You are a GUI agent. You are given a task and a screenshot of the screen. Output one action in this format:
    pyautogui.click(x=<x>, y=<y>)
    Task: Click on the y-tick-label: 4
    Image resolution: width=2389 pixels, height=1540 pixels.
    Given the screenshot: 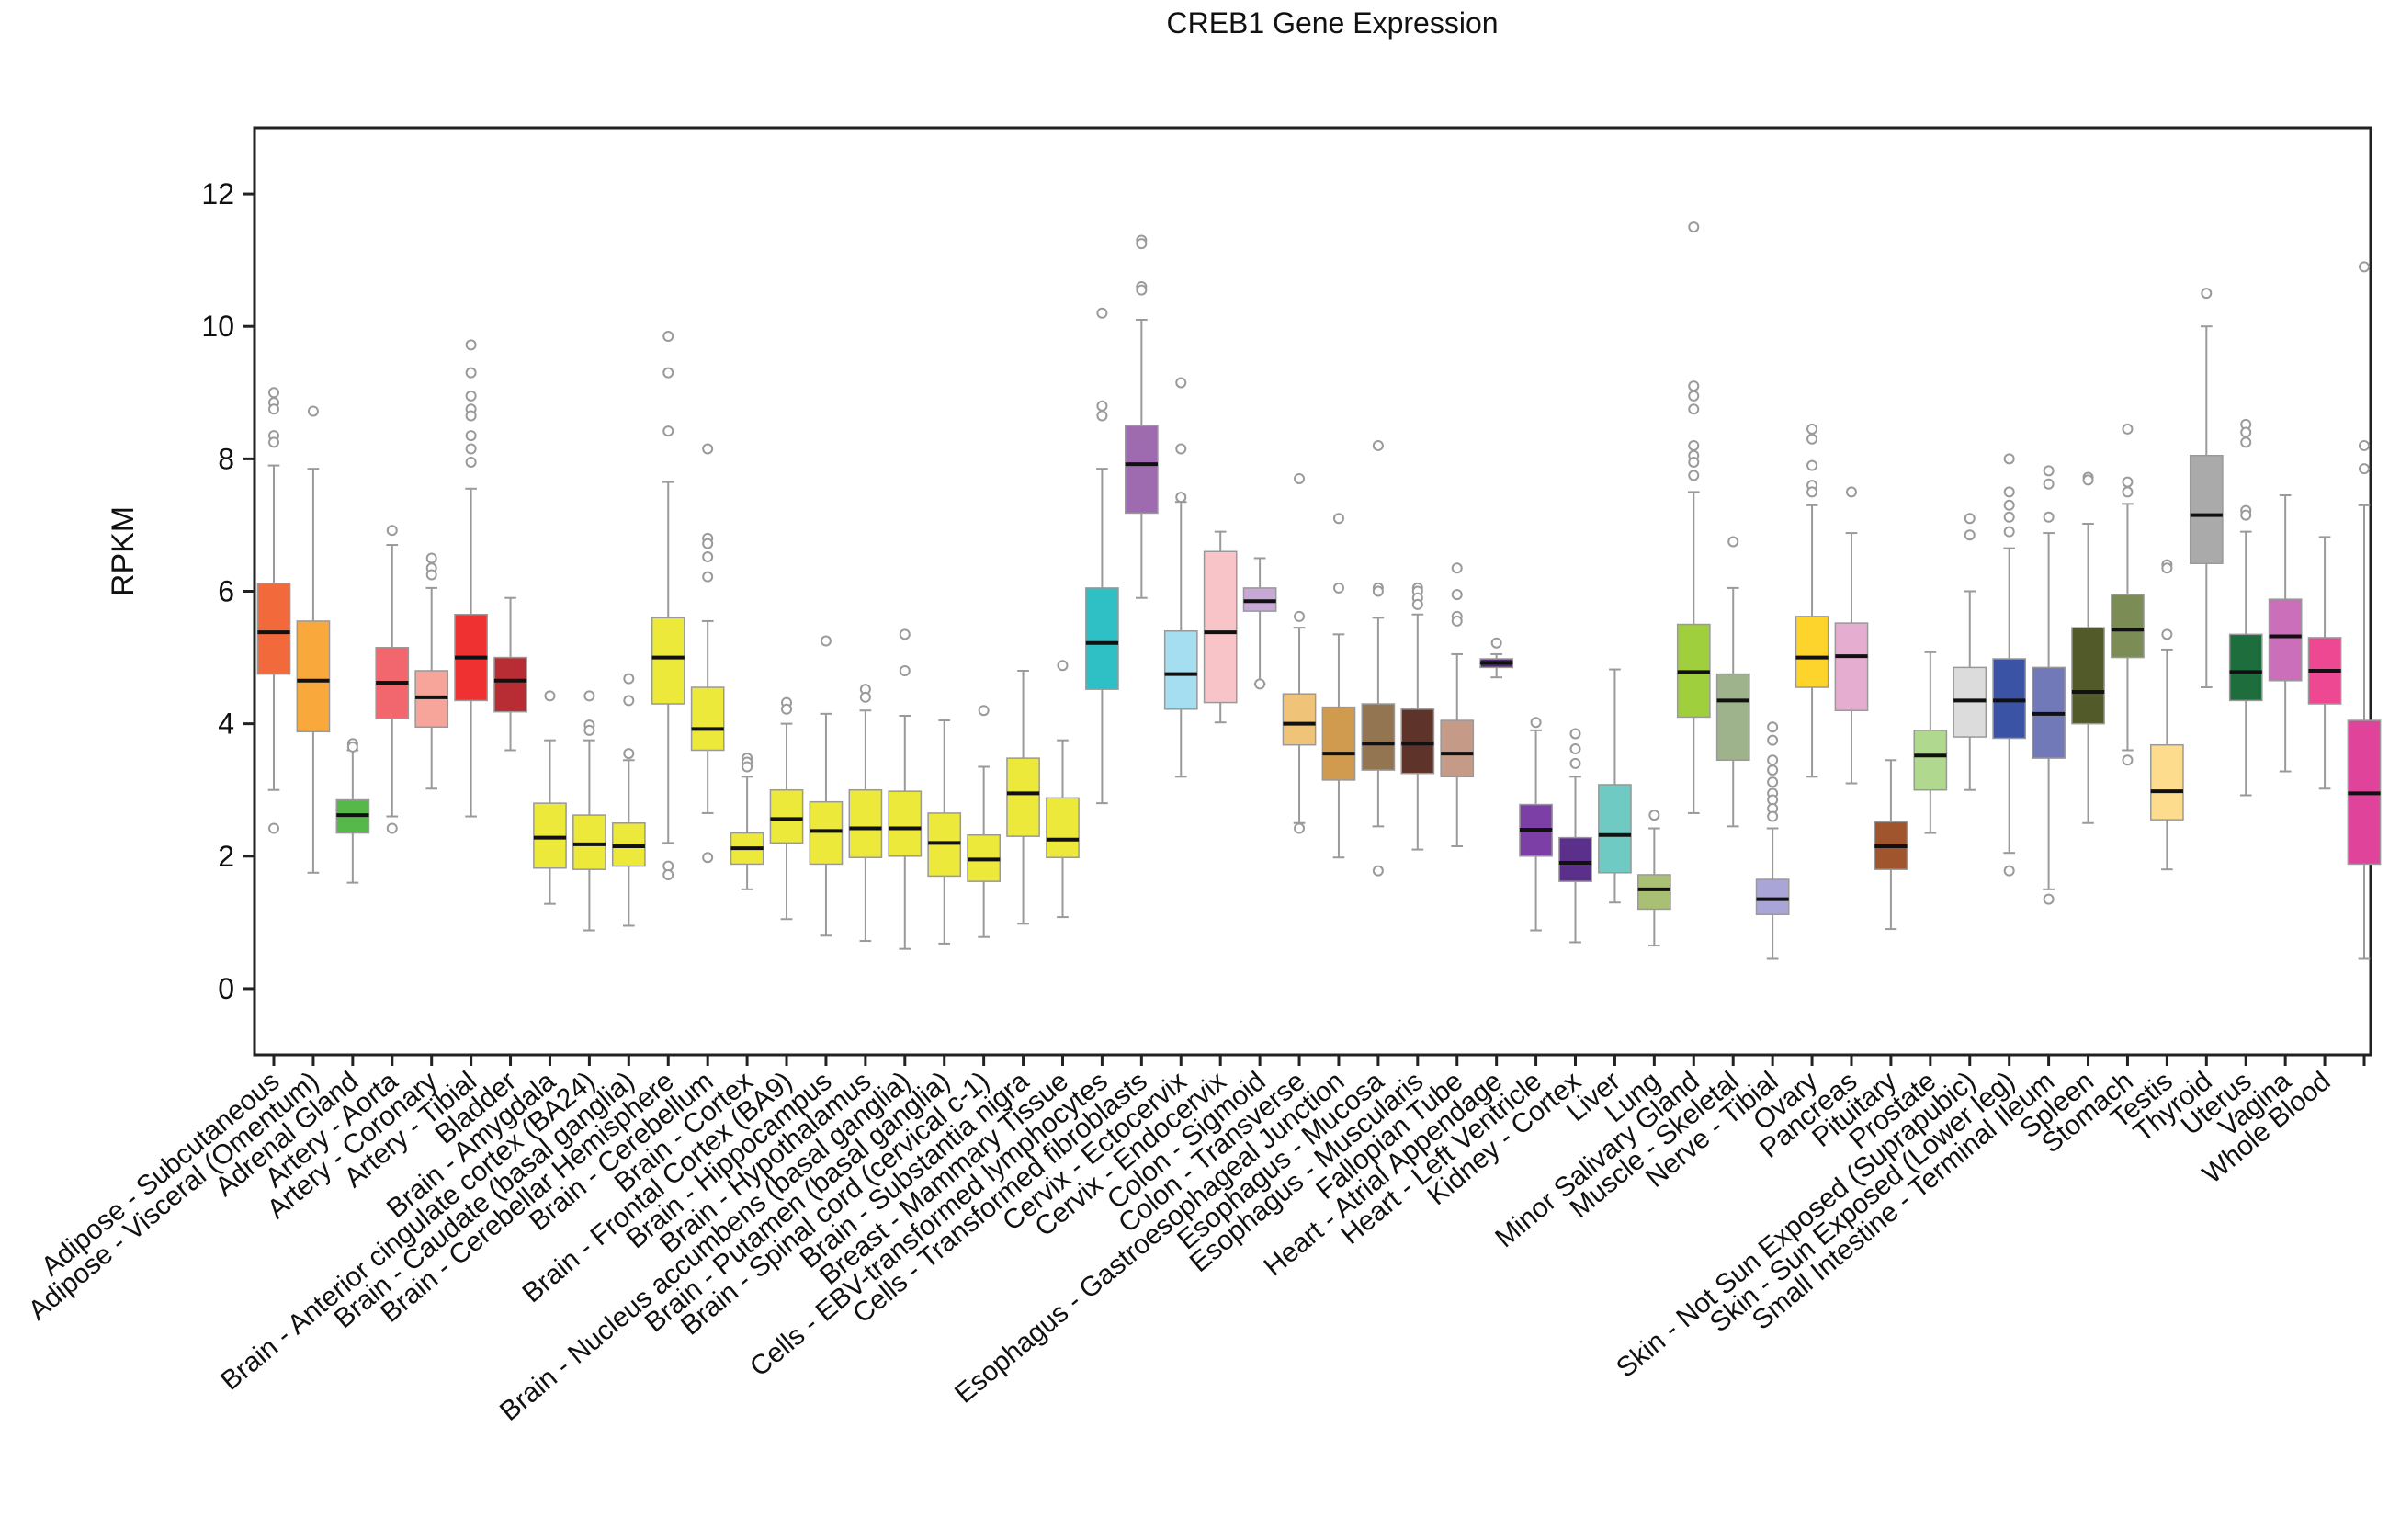 What is the action you would take?
    pyautogui.click(x=226, y=724)
    